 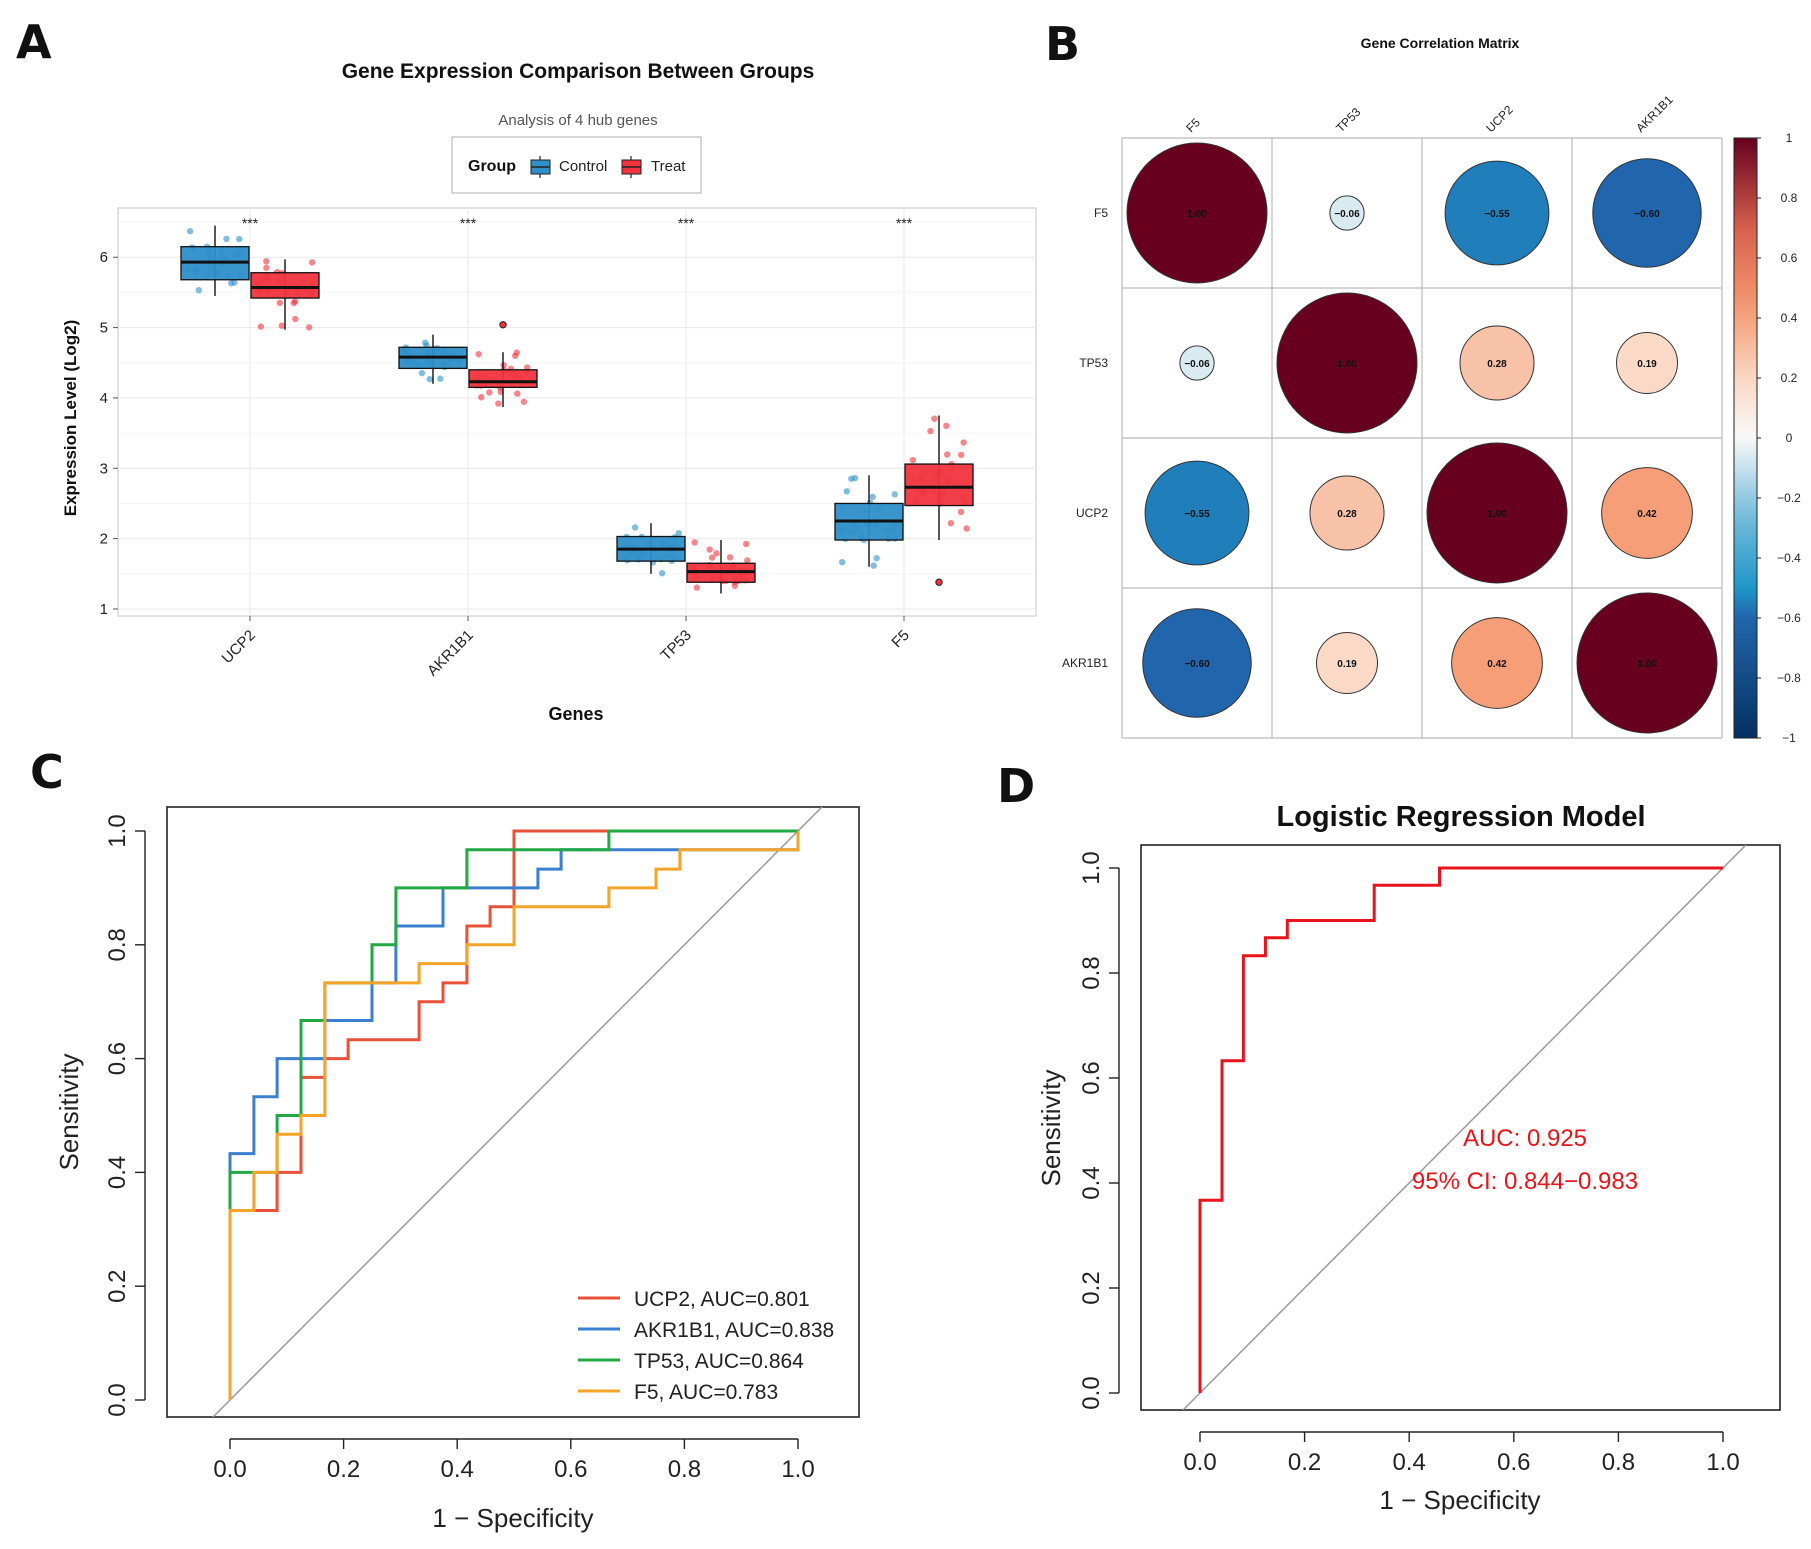 I want to click on panel-d-xlabel: 1 − Specificity, so click(x=1459, y=1500).